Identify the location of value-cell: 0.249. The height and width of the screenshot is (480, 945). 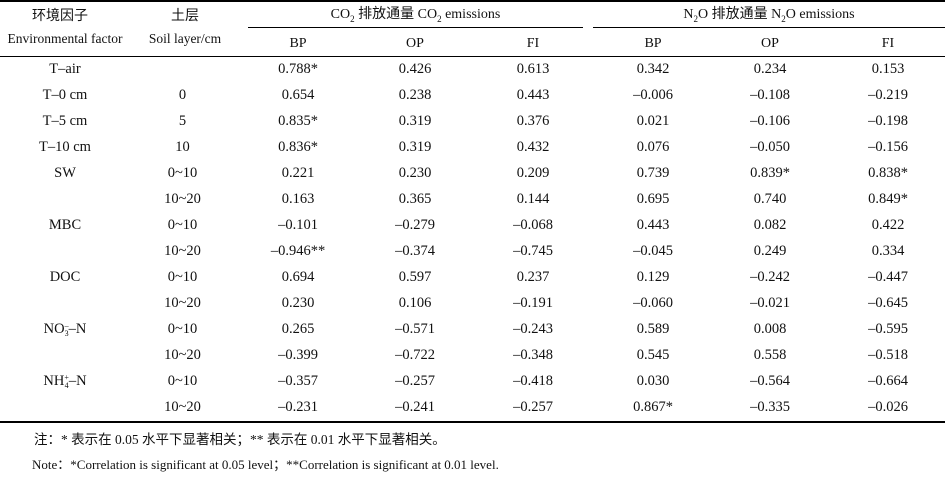
(770, 251).